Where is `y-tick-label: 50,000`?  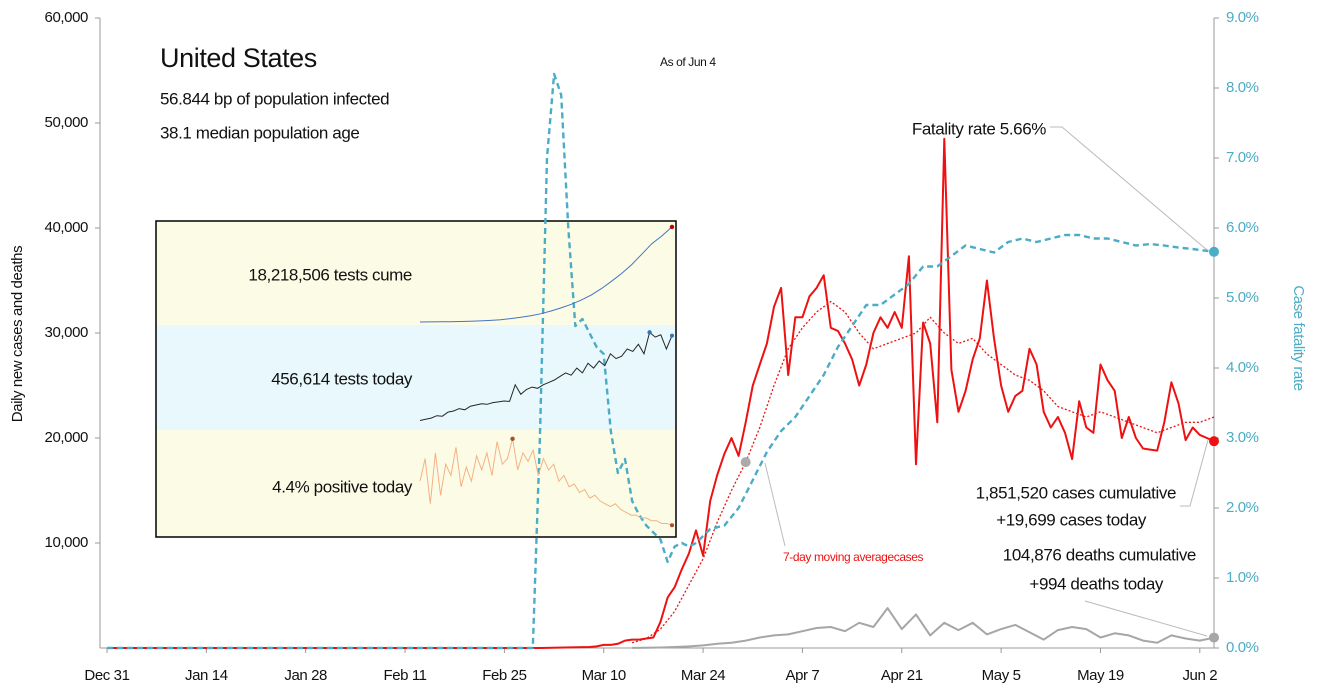 y-tick-label: 50,000 is located at coordinates (67, 122).